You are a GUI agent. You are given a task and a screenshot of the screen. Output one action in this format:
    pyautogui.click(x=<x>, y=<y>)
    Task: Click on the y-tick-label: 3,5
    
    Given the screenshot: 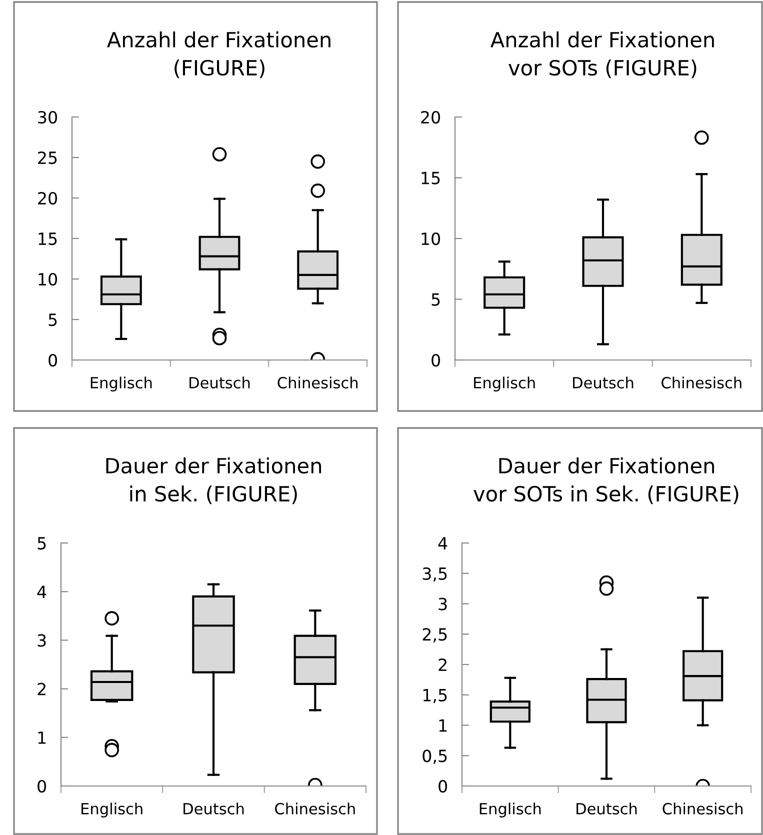 What is the action you would take?
    pyautogui.click(x=434, y=574)
    